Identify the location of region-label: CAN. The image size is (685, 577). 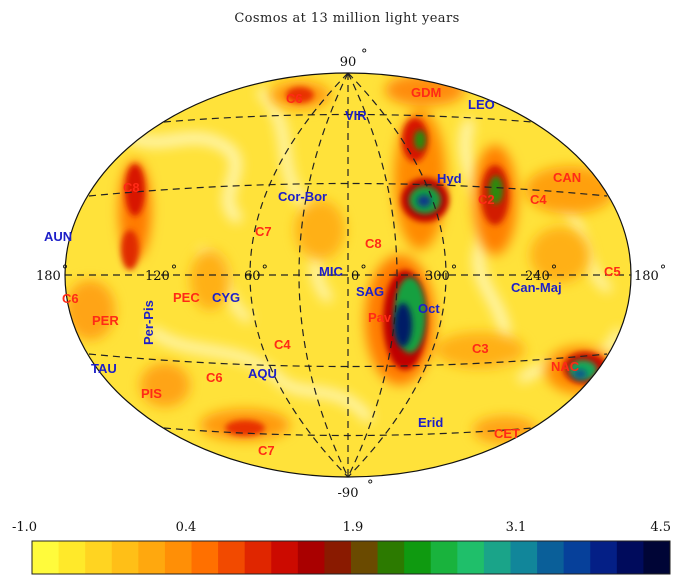
(567, 177).